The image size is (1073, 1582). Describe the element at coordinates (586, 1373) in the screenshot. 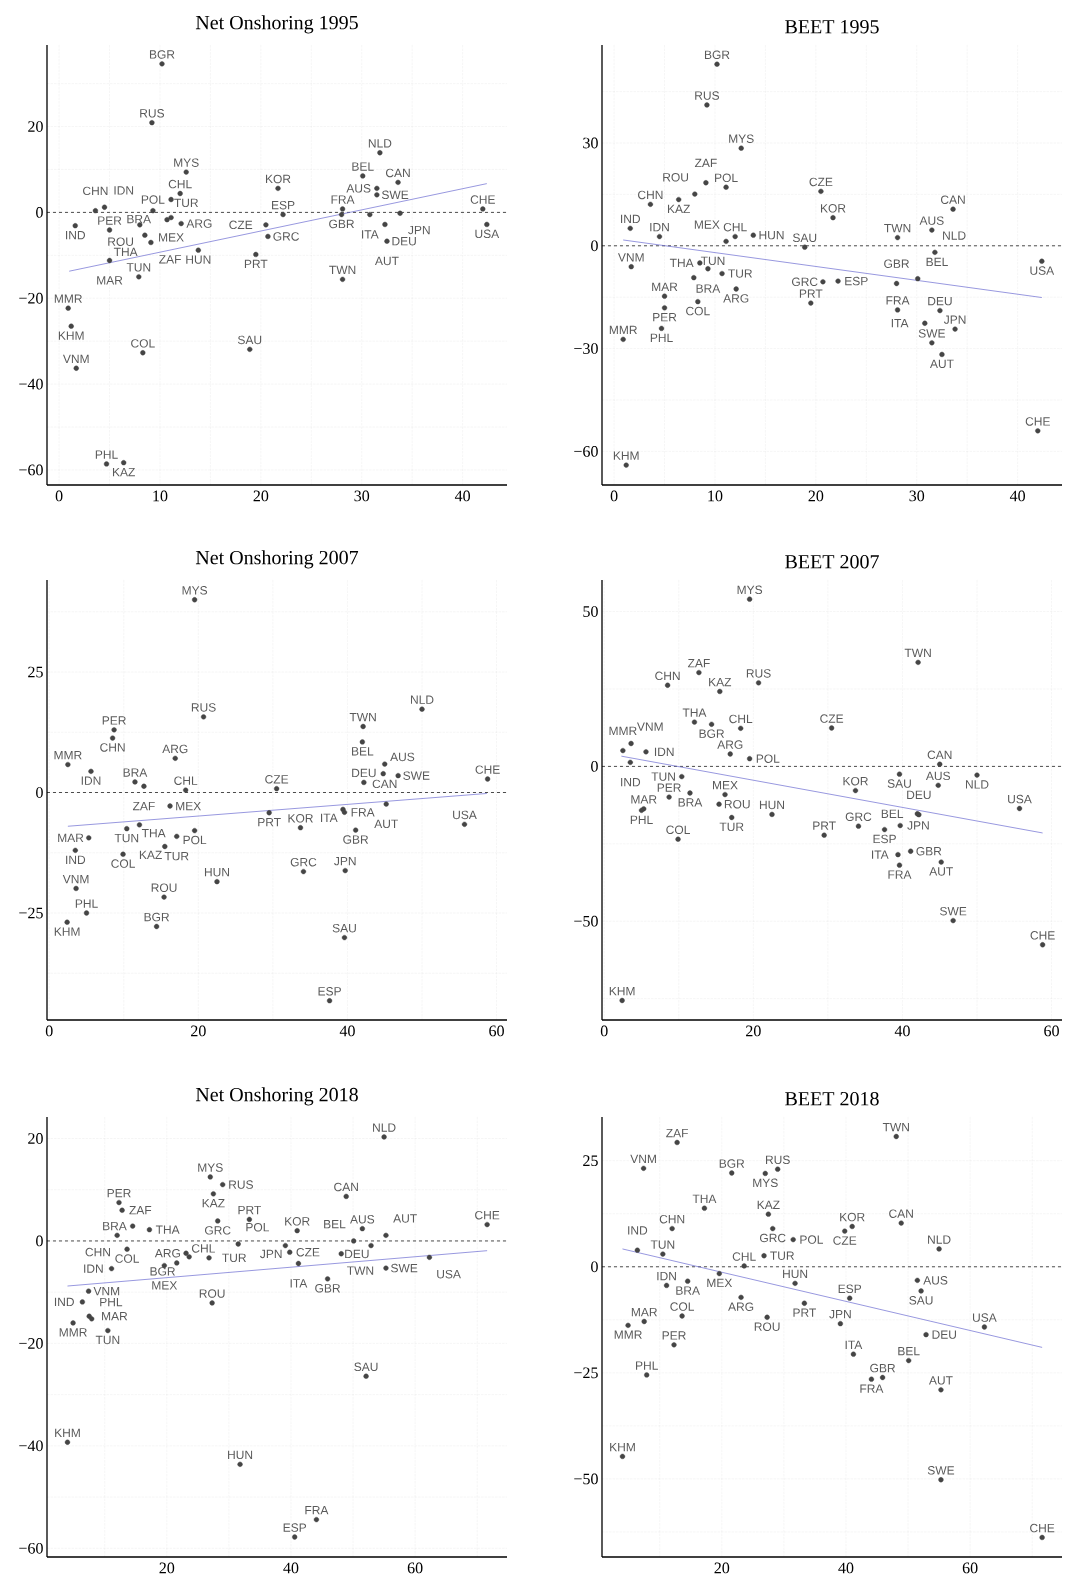

I see `y-tick-label: −25` at that location.